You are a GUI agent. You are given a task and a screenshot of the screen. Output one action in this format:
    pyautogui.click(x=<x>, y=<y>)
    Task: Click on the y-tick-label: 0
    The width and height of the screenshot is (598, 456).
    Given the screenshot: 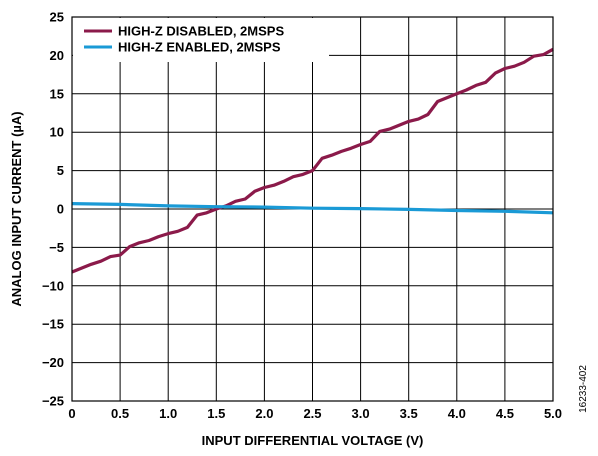 What is the action you would take?
    pyautogui.click(x=60, y=209)
    